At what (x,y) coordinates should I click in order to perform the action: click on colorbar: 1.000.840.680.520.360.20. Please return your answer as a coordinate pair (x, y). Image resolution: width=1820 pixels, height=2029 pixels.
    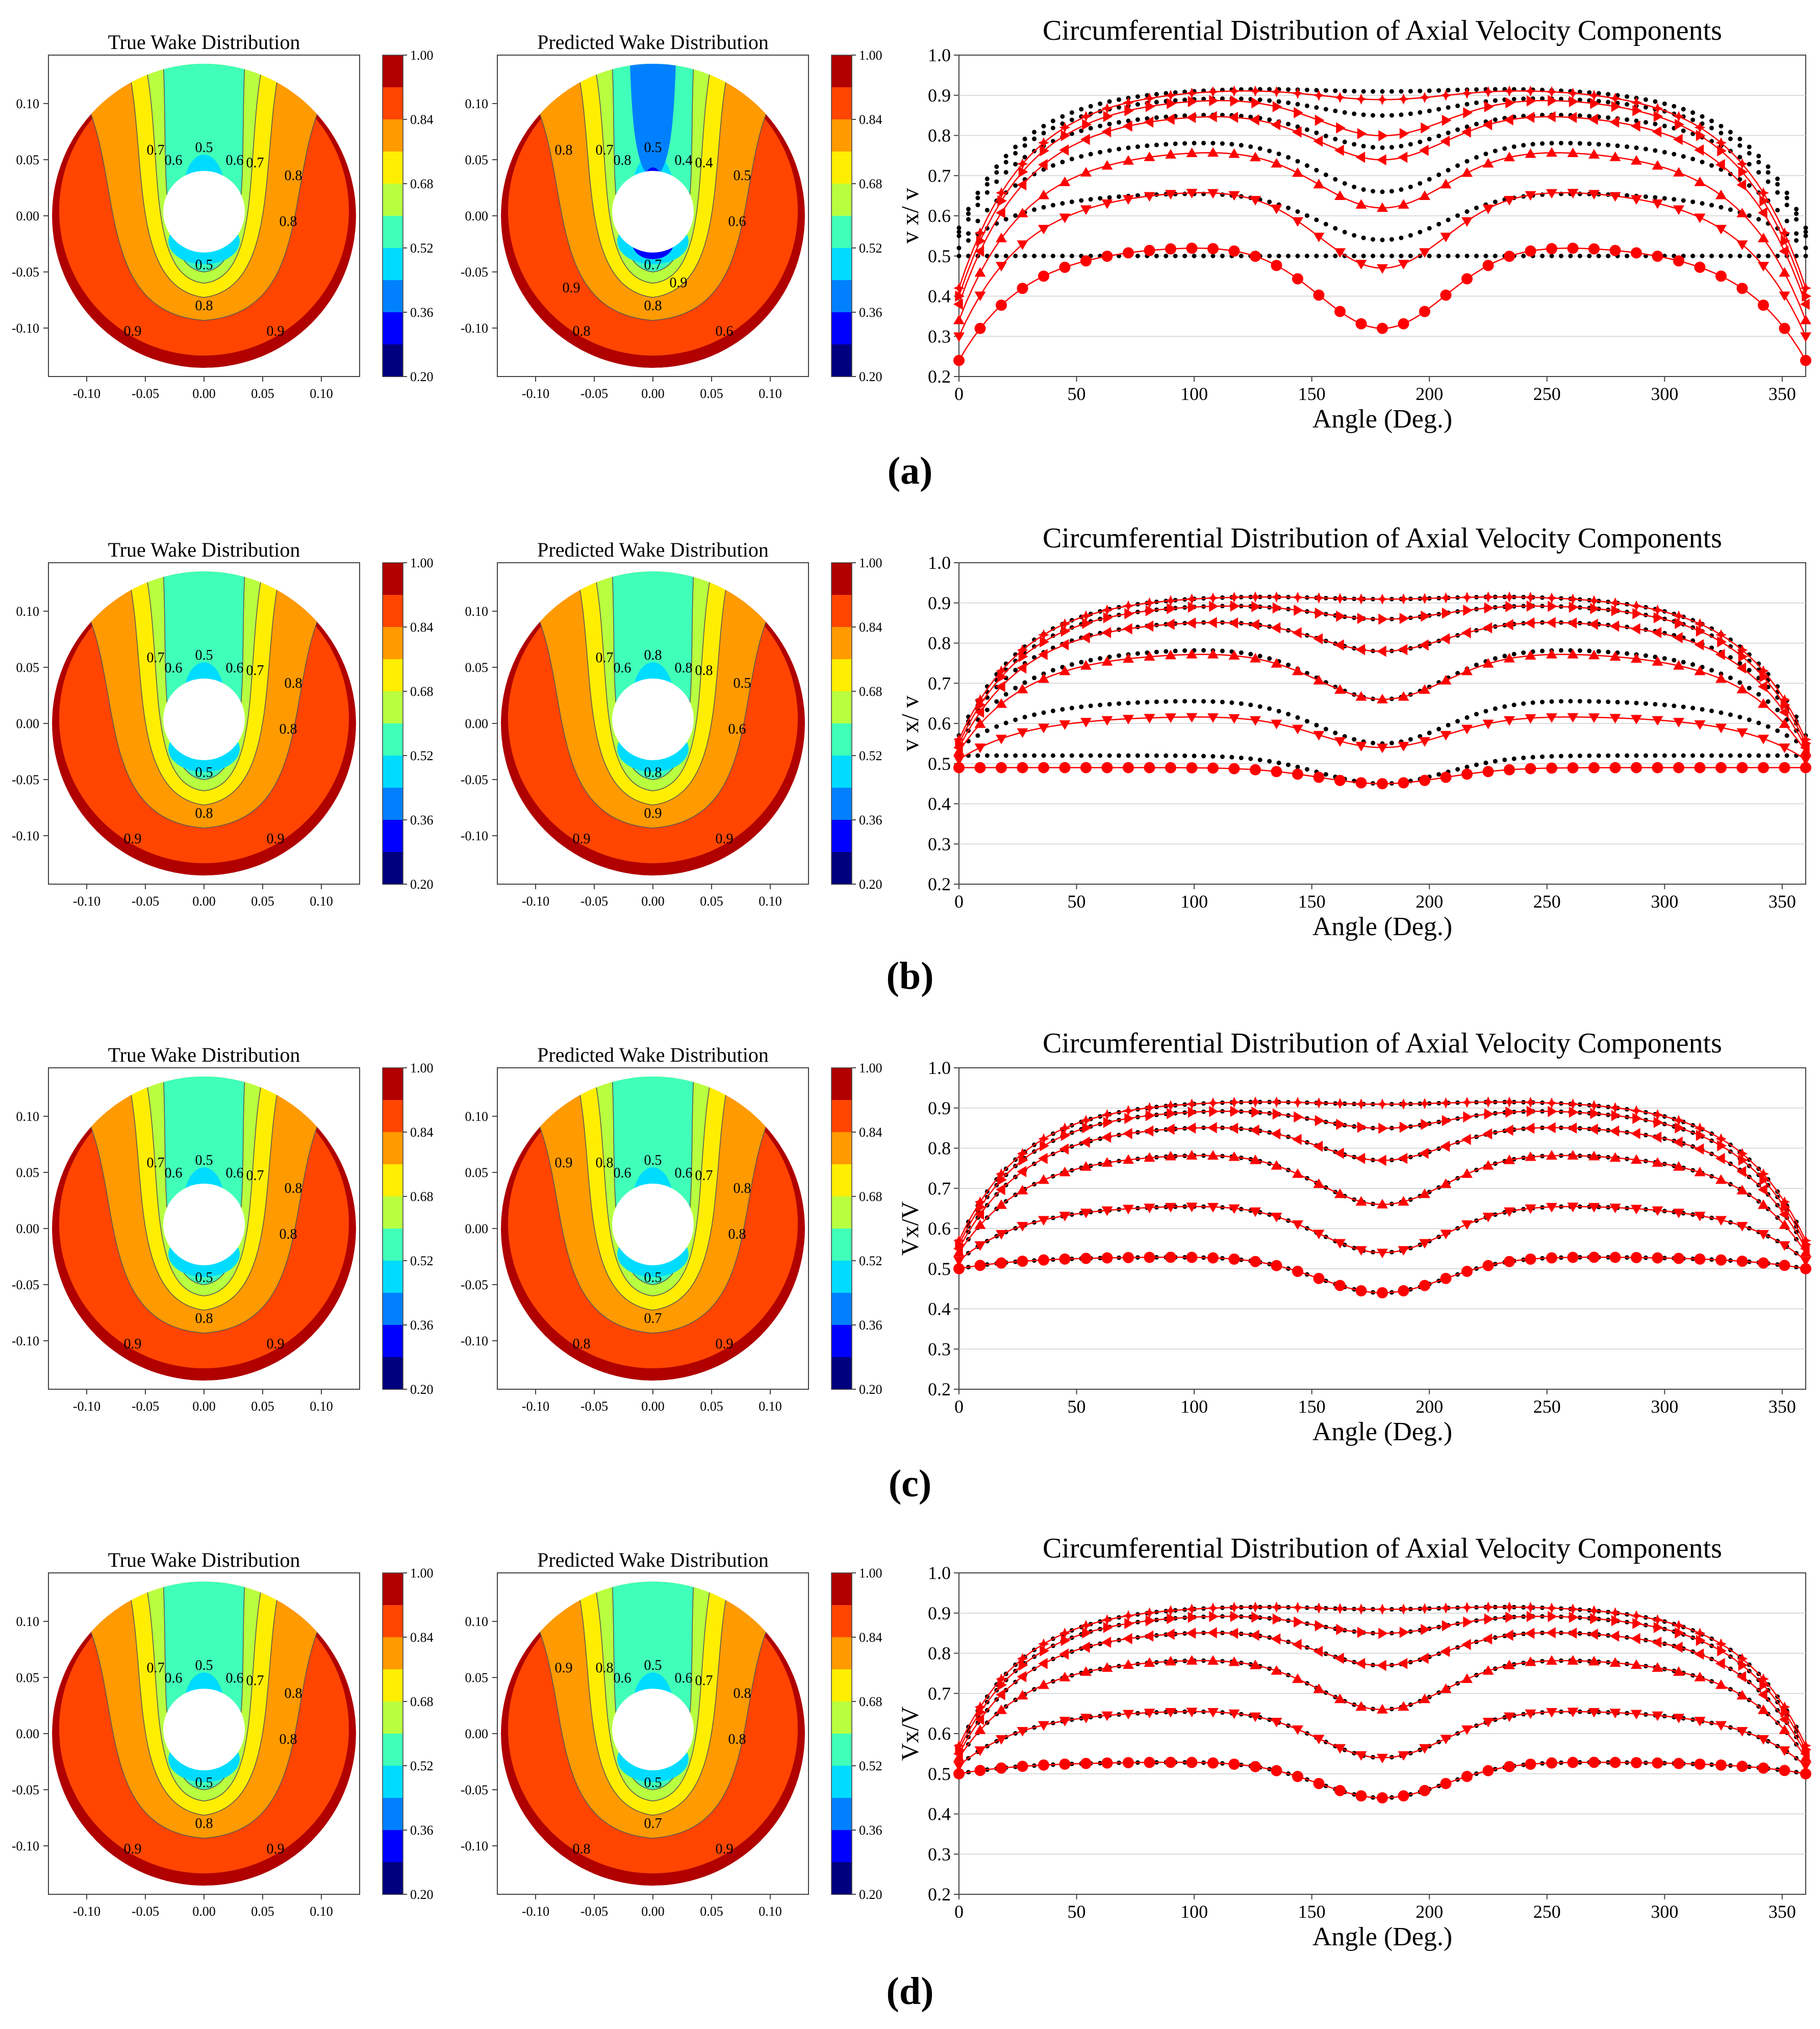
    Looking at the image, I should click on (856, 1734).